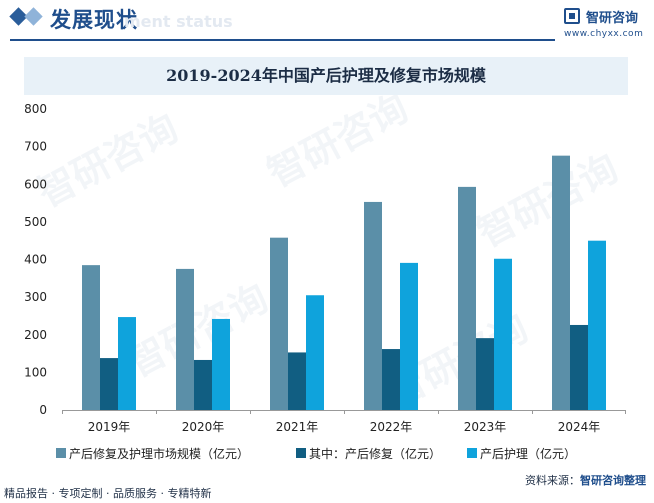 The image size is (654, 503). What do you see at coordinates (35, 335) in the screenshot?
I see `y-tick-label: 200` at bounding box center [35, 335].